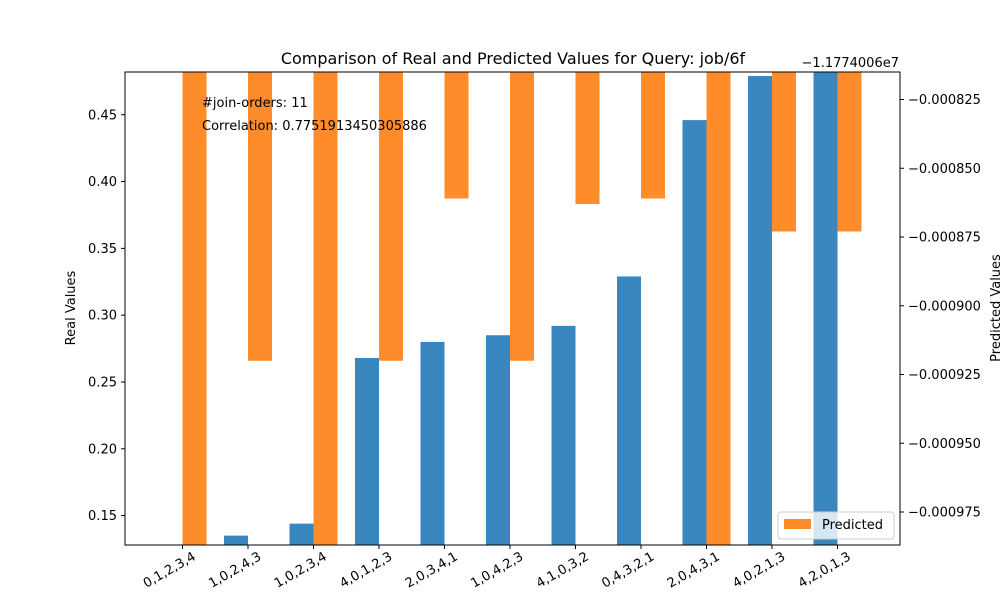  I want to click on x-tick-label: 0,1,2,3,4, so click(170, 570).